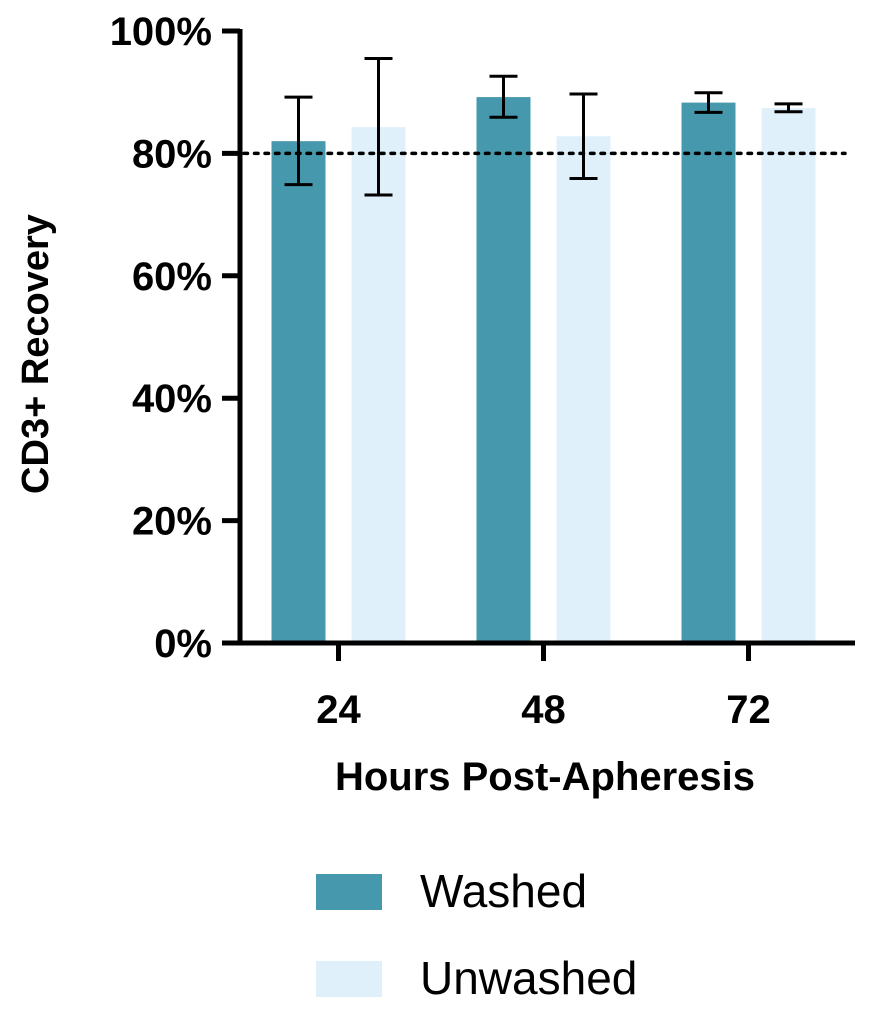 The width and height of the screenshot is (870, 1024). What do you see at coordinates (503, 891) in the screenshot?
I see `legend-label-washed: Washed` at bounding box center [503, 891].